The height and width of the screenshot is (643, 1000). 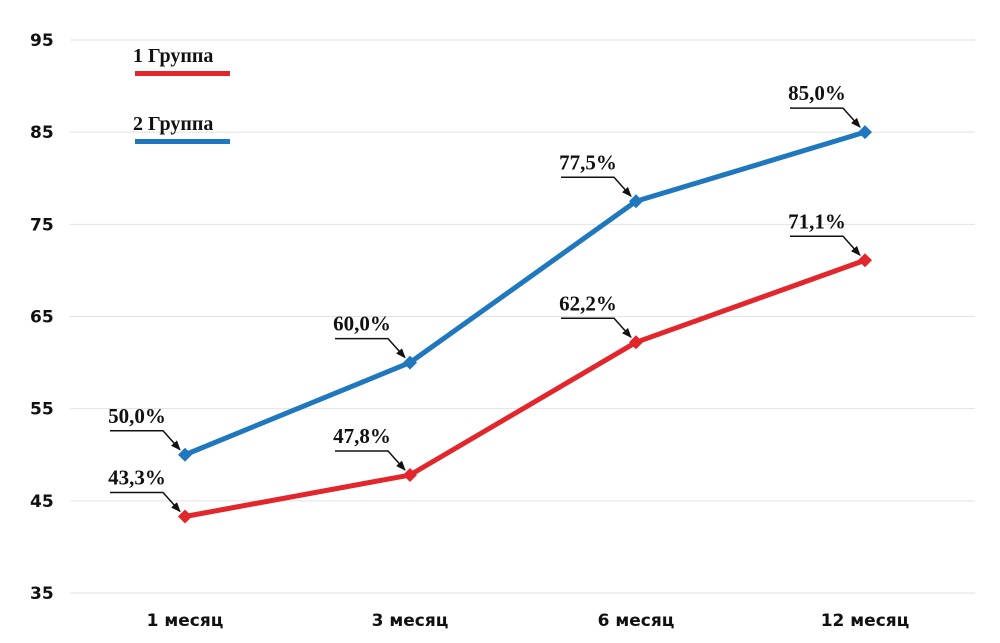 I want to click on legend-label-1: 1 Группа, so click(x=173, y=56).